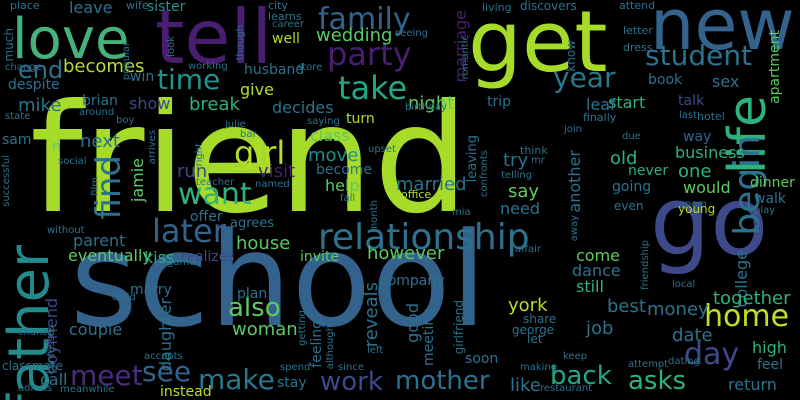 The width and height of the screenshot is (800, 400). Describe the element at coordinates (711, 116) in the screenshot. I see `cloud-word: hotel` at that location.